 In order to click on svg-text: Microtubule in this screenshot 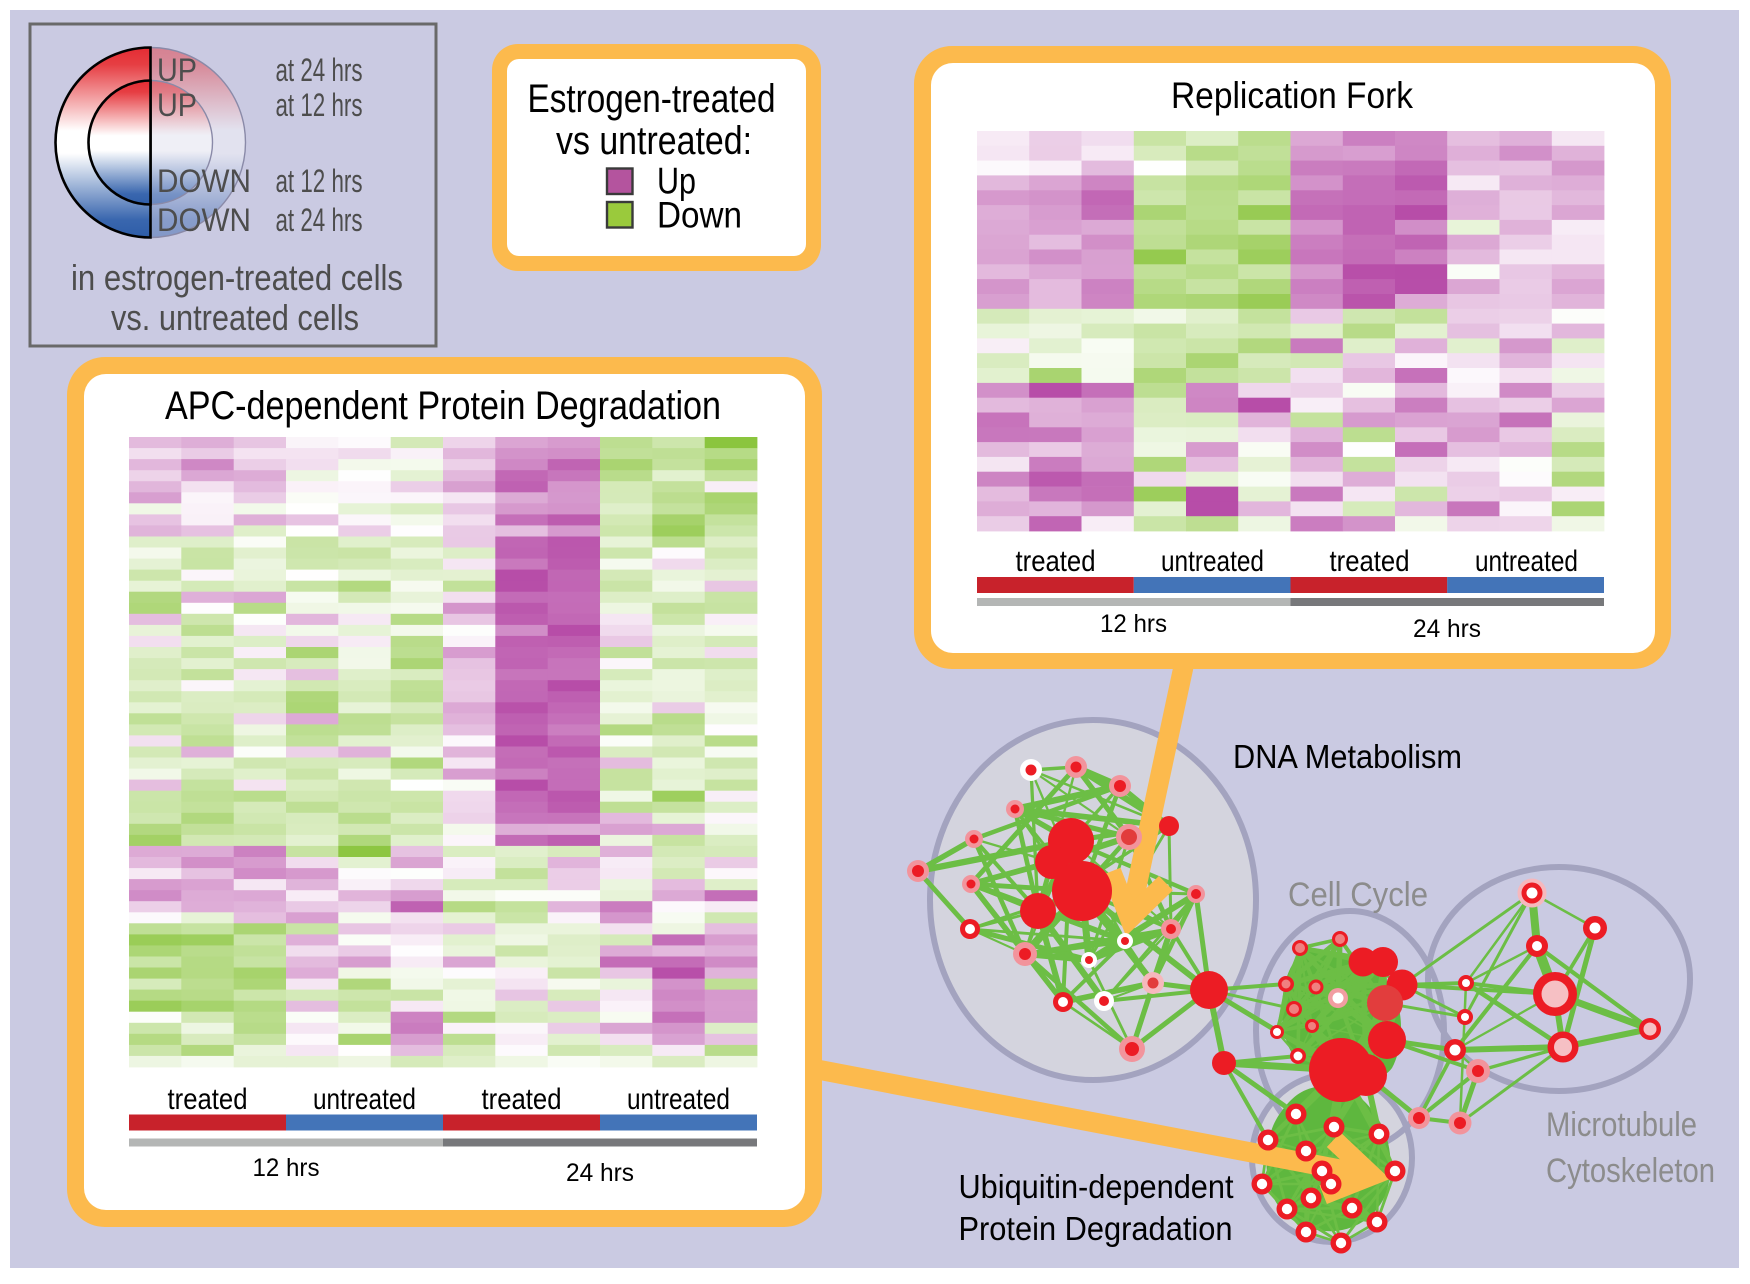, I will do `click(1621, 1125)`.